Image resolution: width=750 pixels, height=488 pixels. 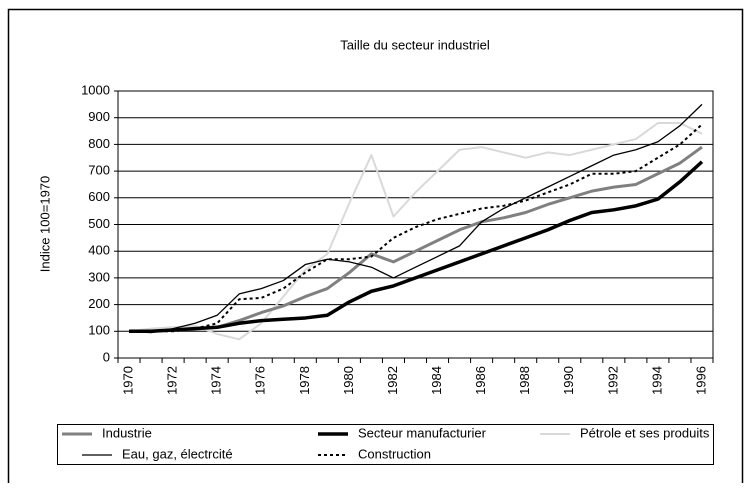 I want to click on y-tick-label: 500, so click(x=99, y=223).